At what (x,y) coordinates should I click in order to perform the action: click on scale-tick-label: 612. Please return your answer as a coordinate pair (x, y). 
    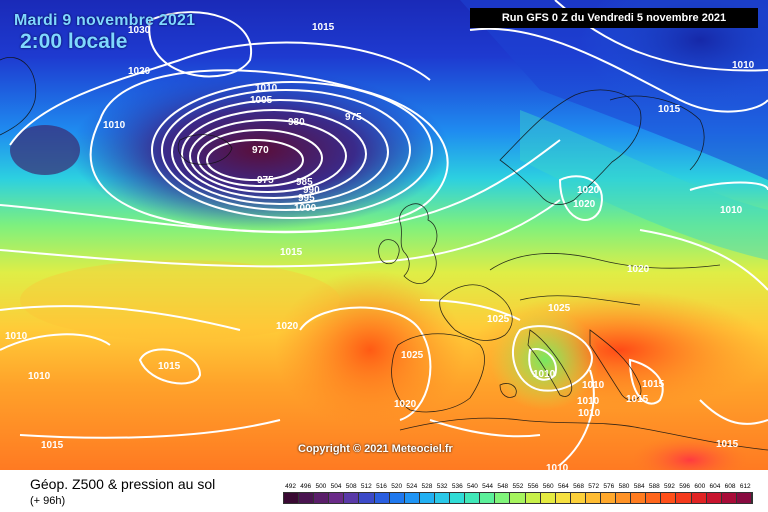
    Looking at the image, I should click on (745, 486).